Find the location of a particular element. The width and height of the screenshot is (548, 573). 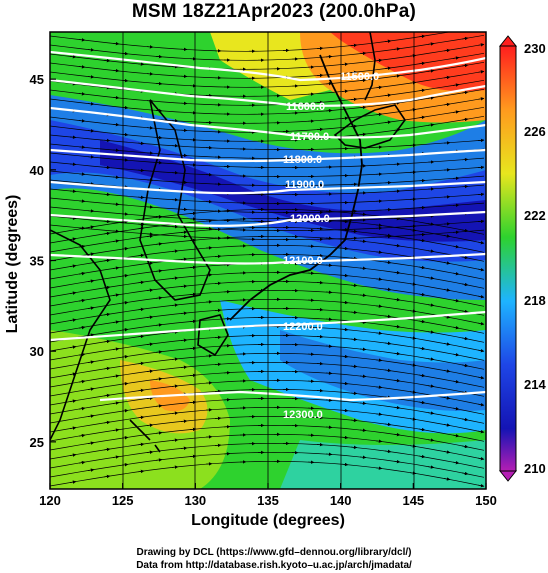

contour-label: 12000.0 is located at coordinates (310, 219).